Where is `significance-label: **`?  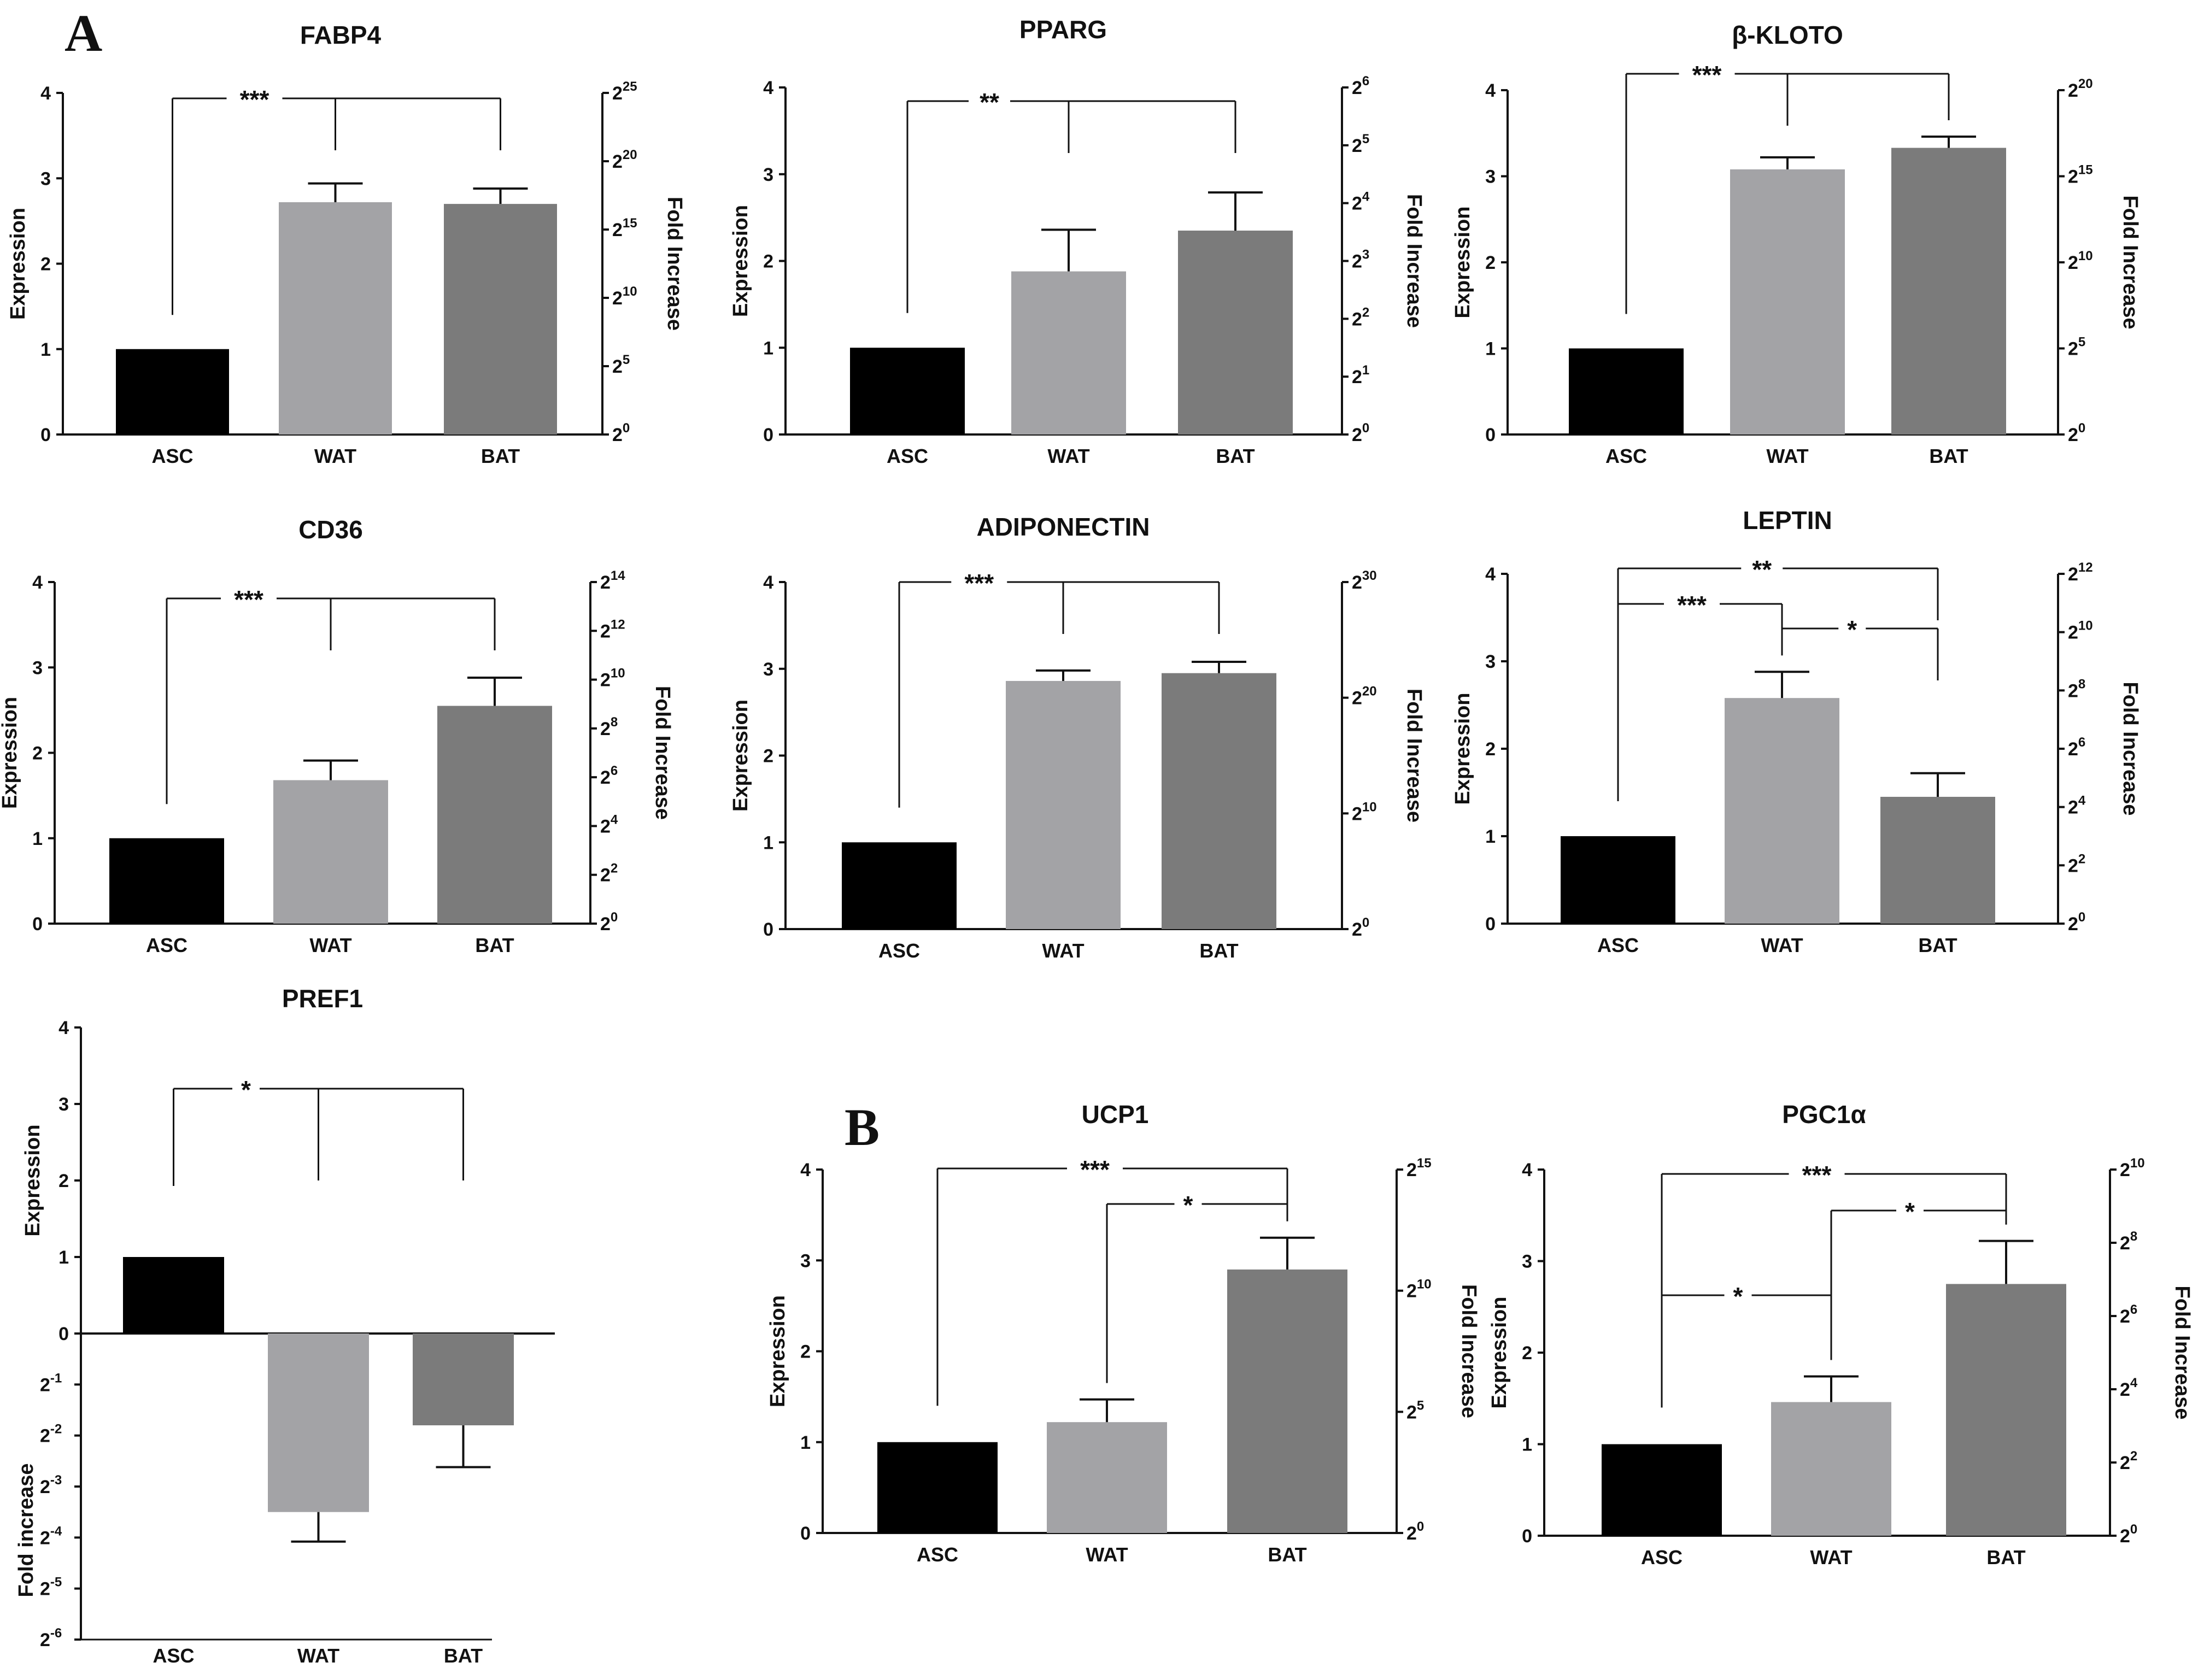
significance-label: ** is located at coordinates (989, 102).